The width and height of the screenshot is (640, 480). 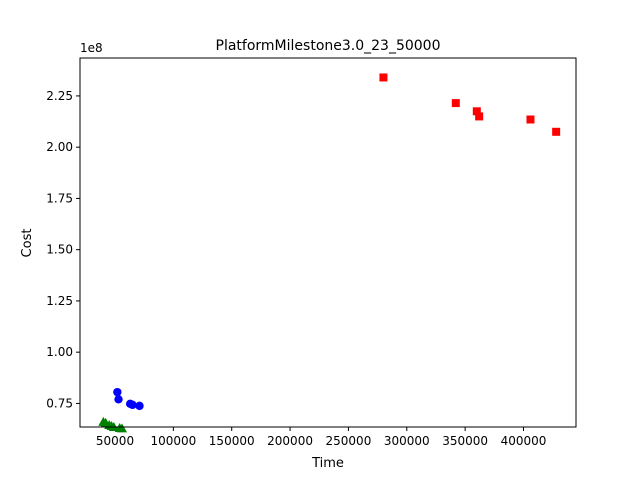 What do you see at coordinates (524, 441) in the screenshot?
I see `x-tick-label: 400000` at bounding box center [524, 441].